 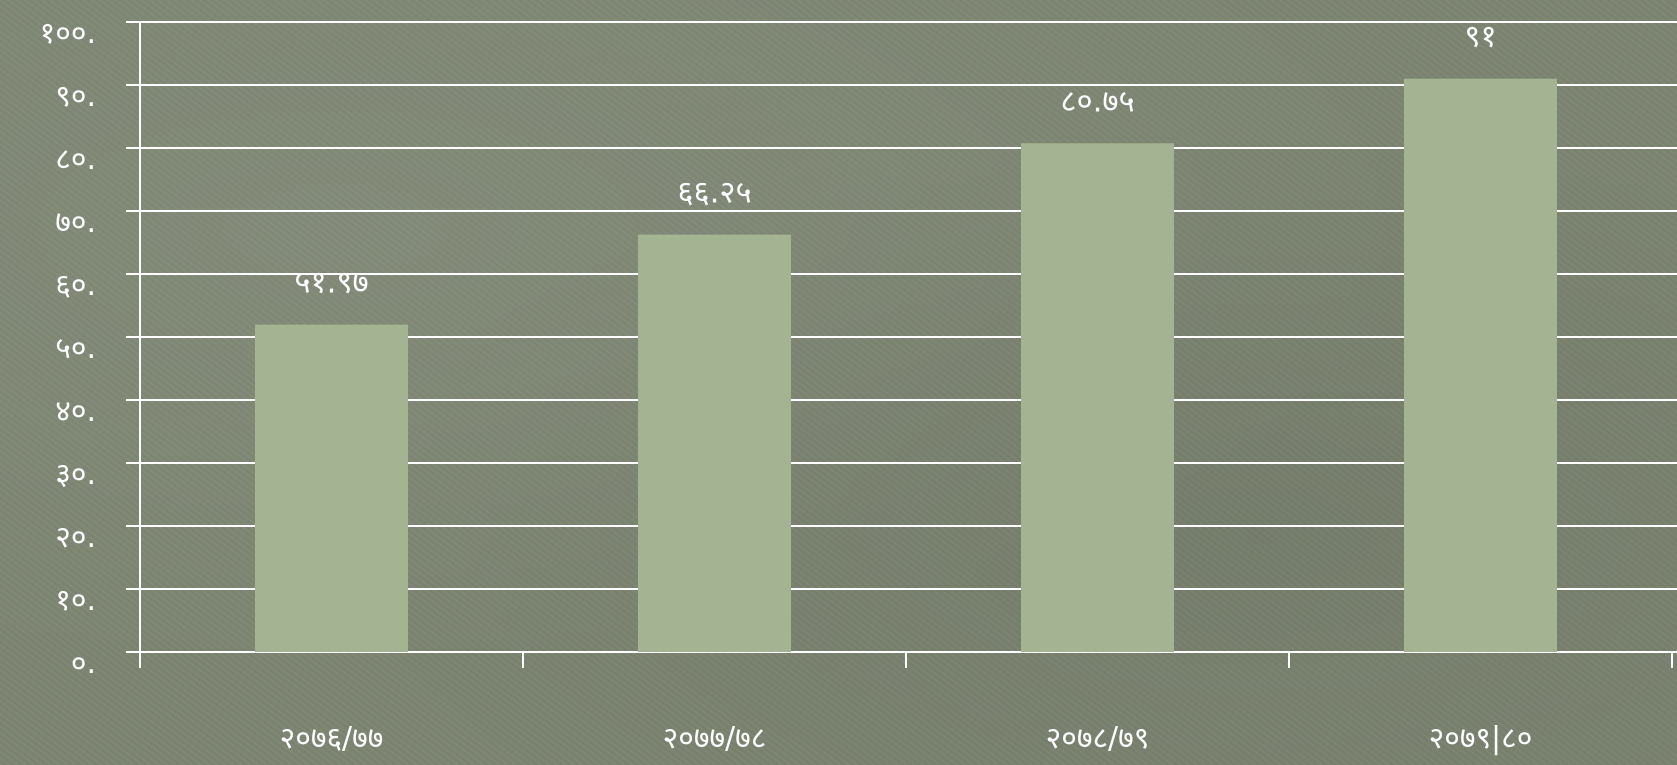 I want to click on x-tick-label: २०७७/७८, so click(x=715, y=738).